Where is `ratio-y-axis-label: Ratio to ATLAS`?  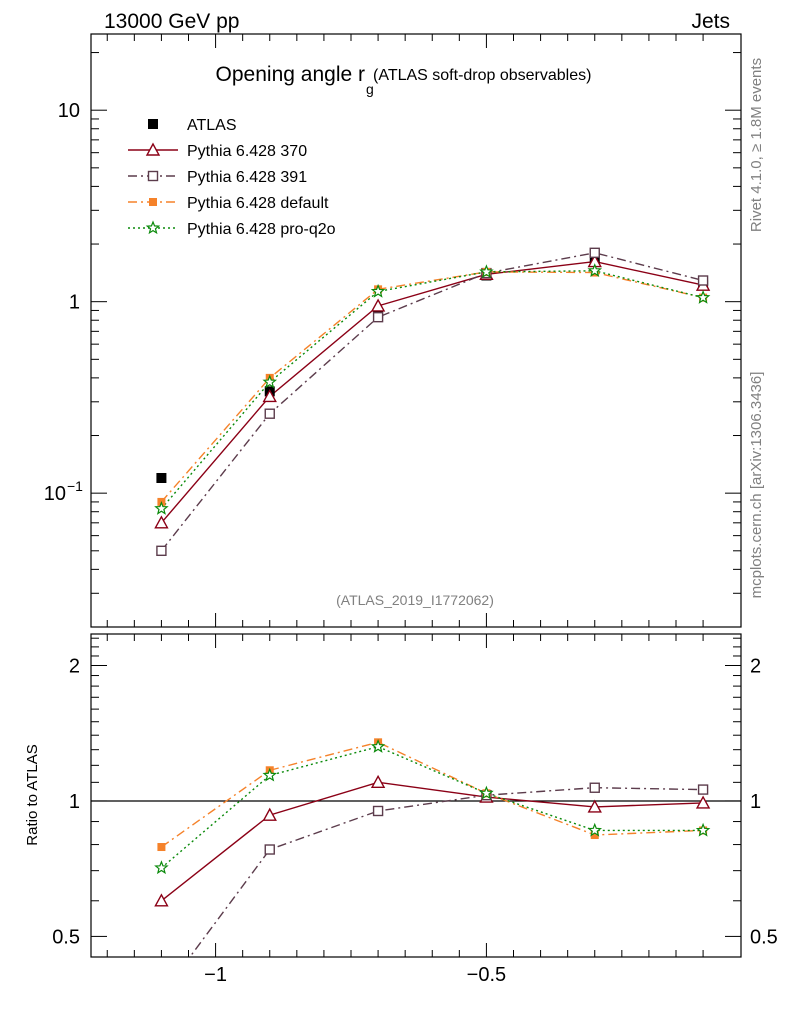 ratio-y-axis-label: Ratio to ATLAS is located at coordinates (32, 794).